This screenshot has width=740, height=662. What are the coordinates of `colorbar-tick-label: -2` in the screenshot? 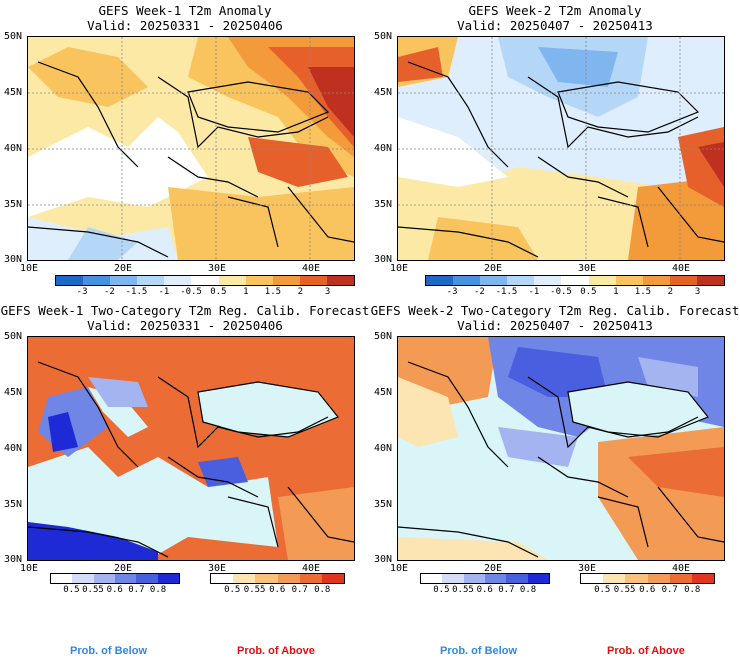 It's located at (479, 292).